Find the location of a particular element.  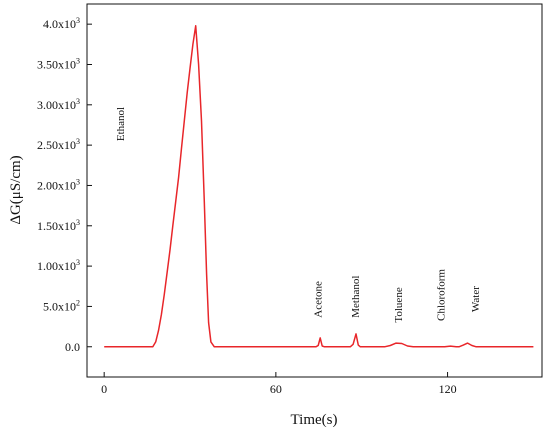

y-tick-base: 1.50x10 is located at coordinates (56, 226).